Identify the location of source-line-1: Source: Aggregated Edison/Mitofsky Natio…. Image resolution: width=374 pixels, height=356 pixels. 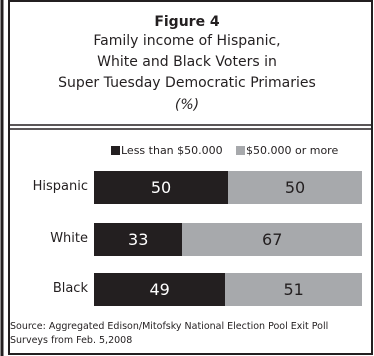
(169, 326).